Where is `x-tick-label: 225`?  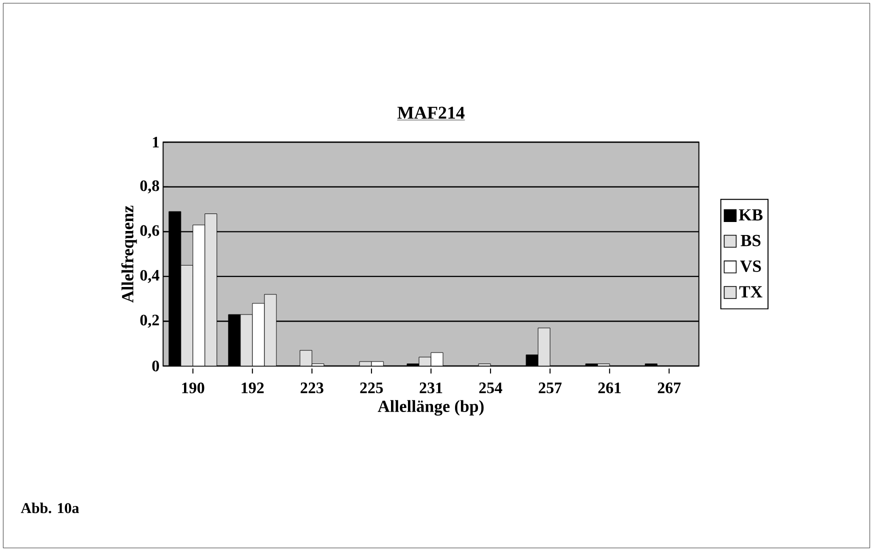
x-tick-label: 225 is located at coordinates (371, 388).